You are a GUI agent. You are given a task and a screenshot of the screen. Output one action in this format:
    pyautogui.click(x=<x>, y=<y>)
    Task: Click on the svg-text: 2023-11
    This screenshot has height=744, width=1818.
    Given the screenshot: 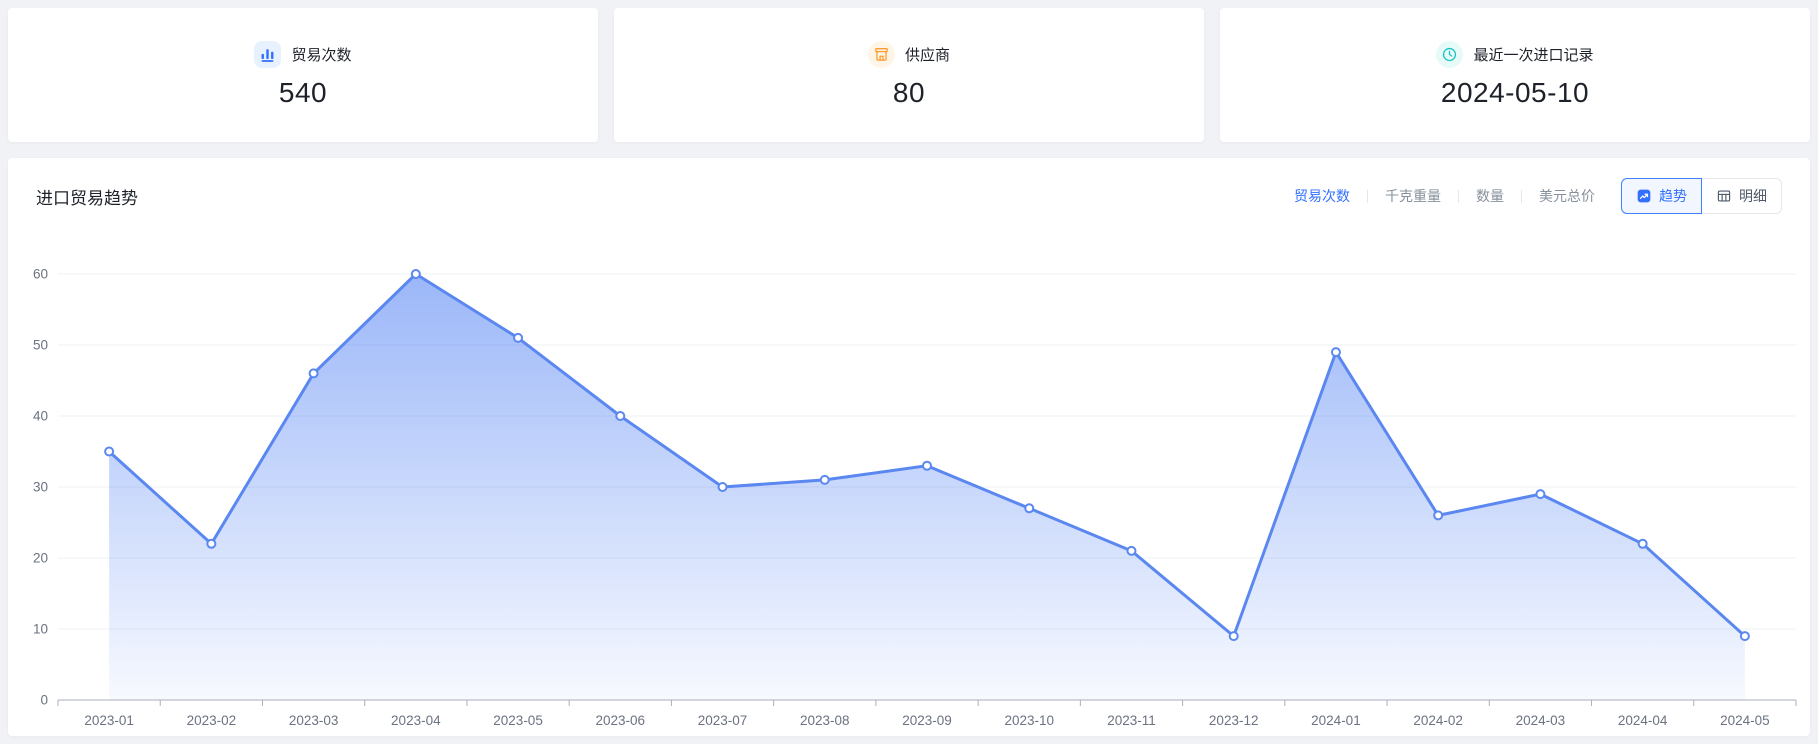 What is the action you would take?
    pyautogui.click(x=1131, y=720)
    